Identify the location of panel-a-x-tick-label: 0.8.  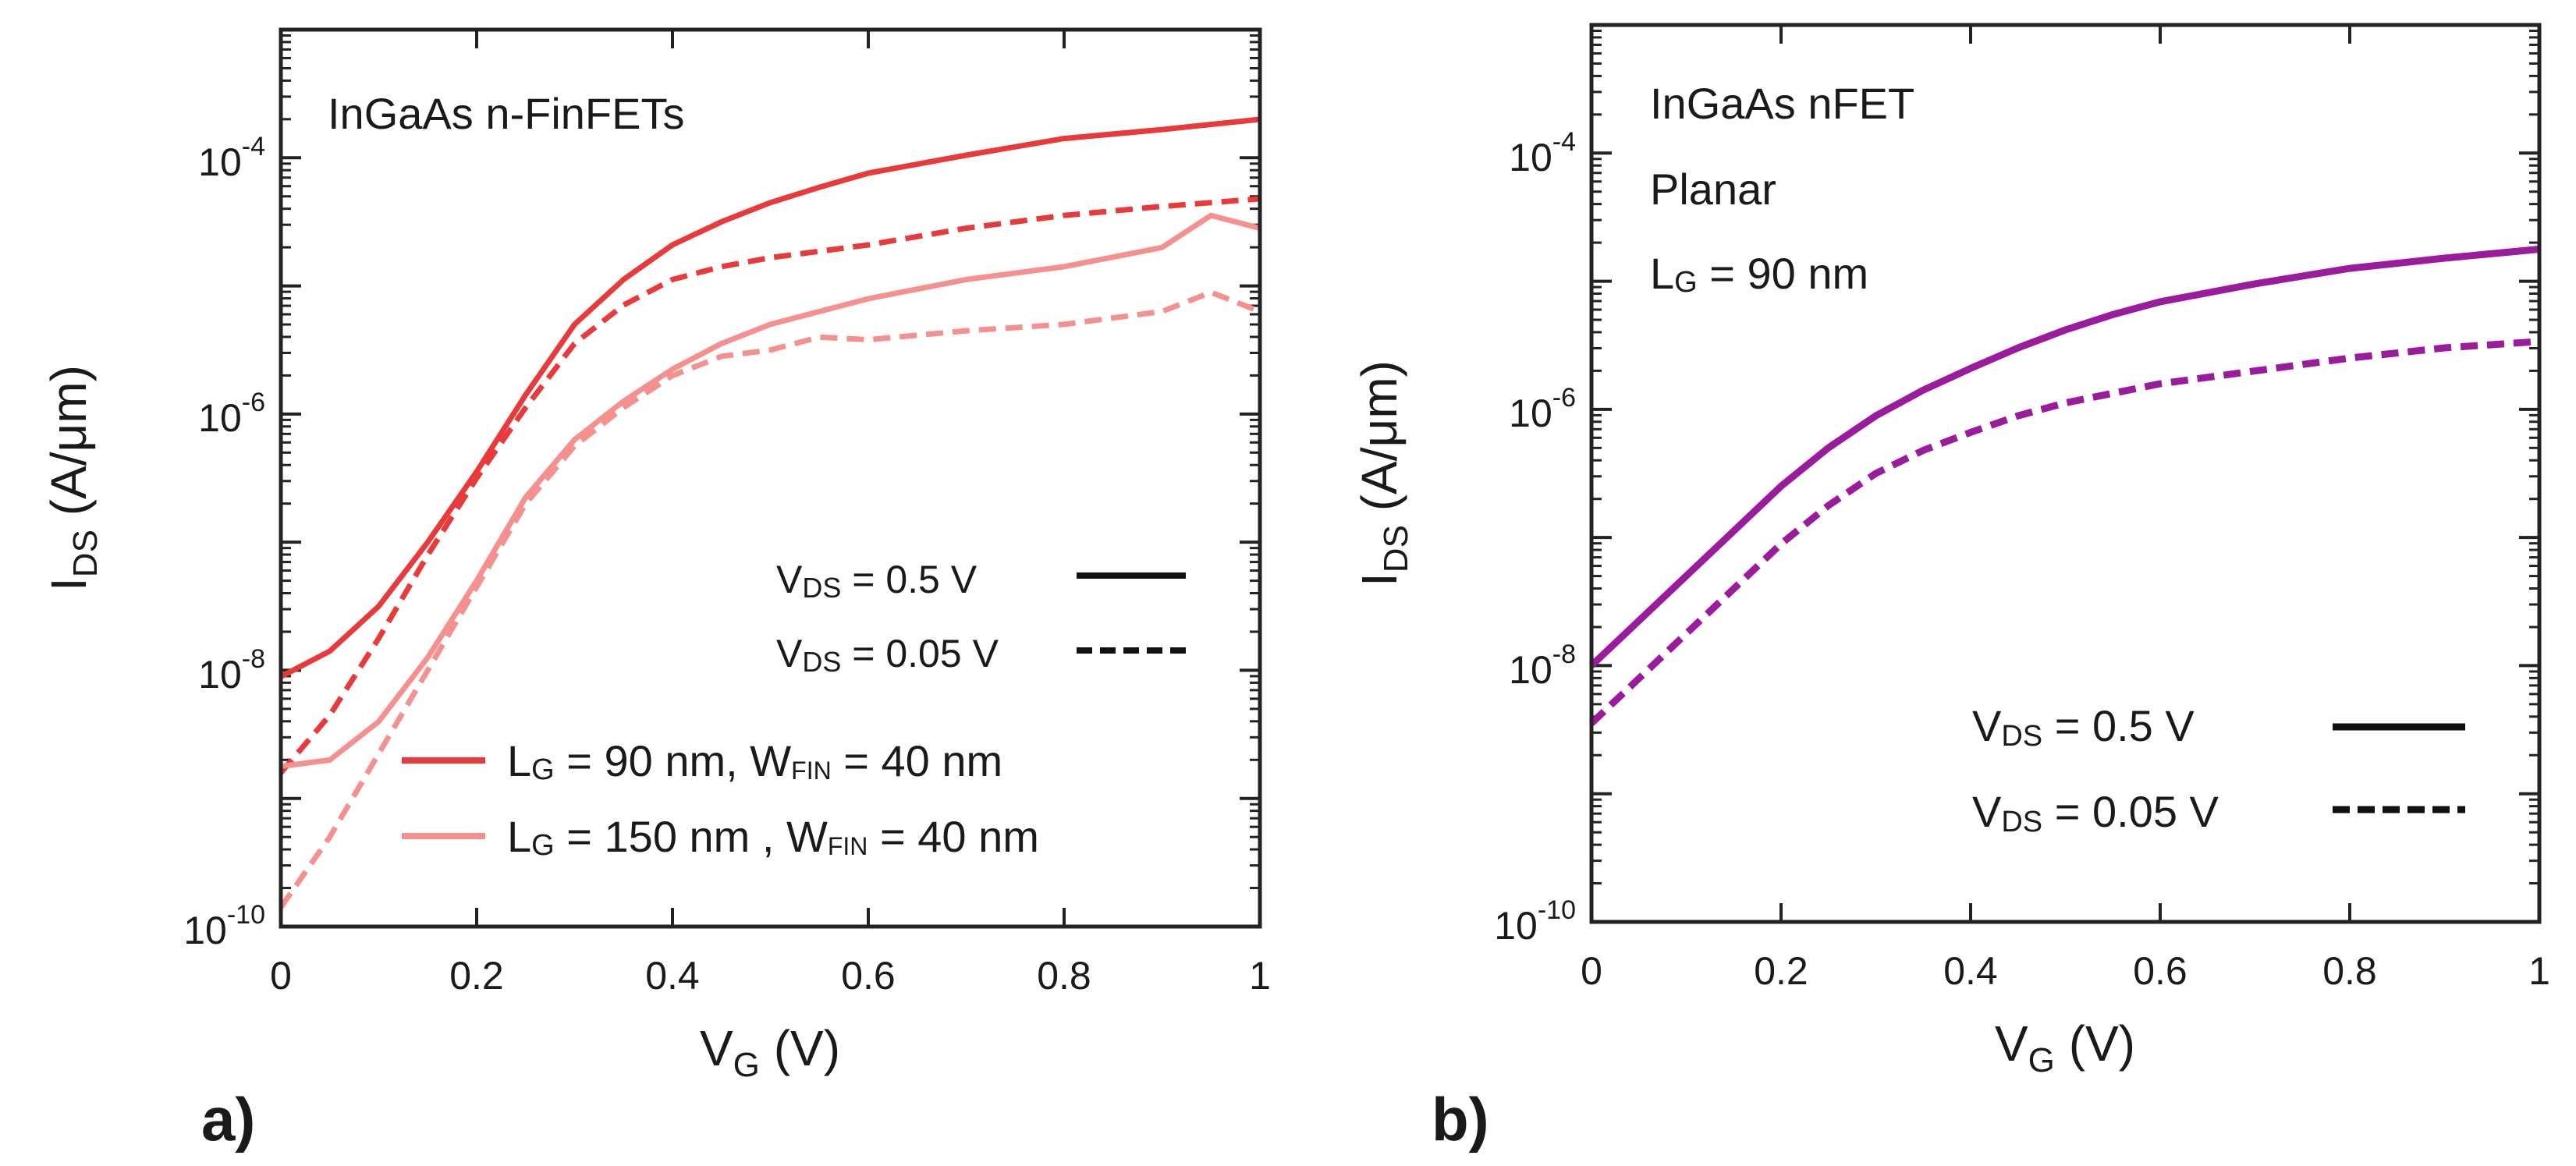
(1064, 976).